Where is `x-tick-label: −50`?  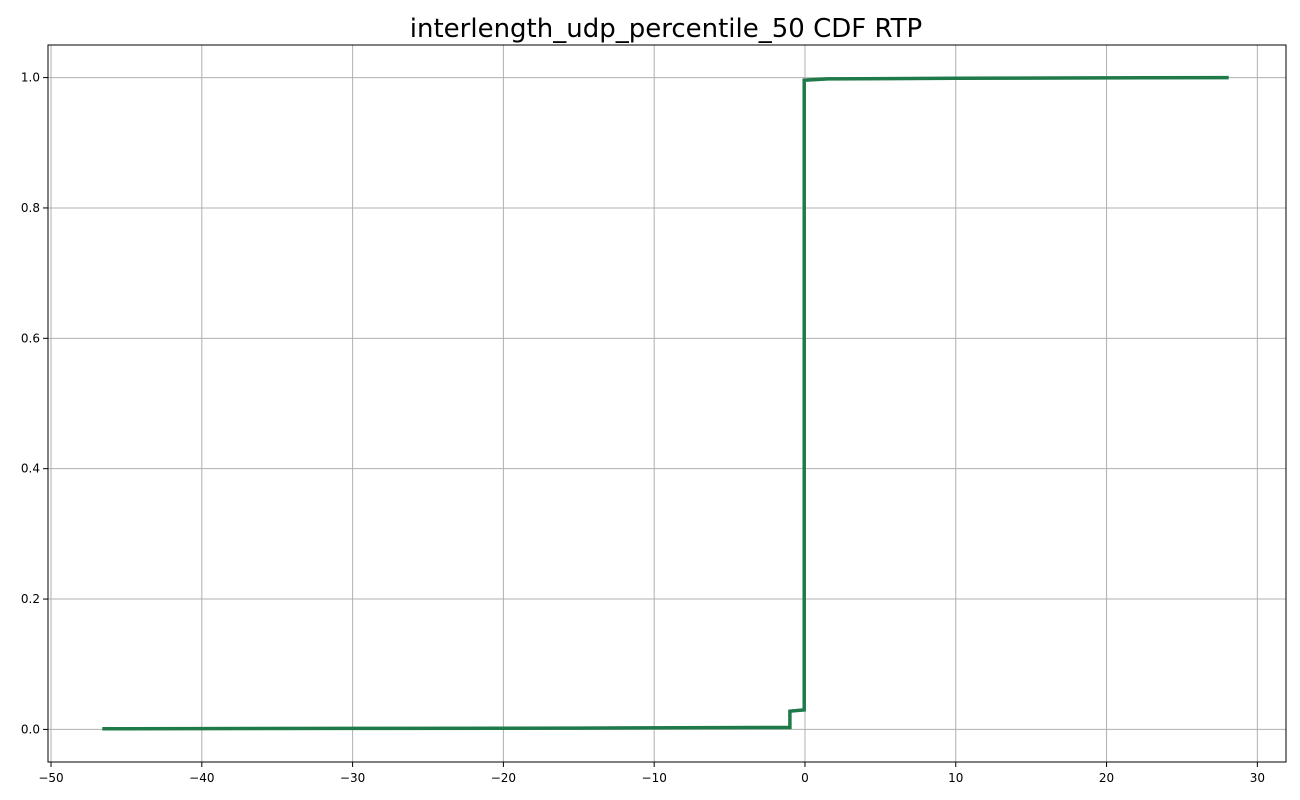 x-tick-label: −50 is located at coordinates (50, 778).